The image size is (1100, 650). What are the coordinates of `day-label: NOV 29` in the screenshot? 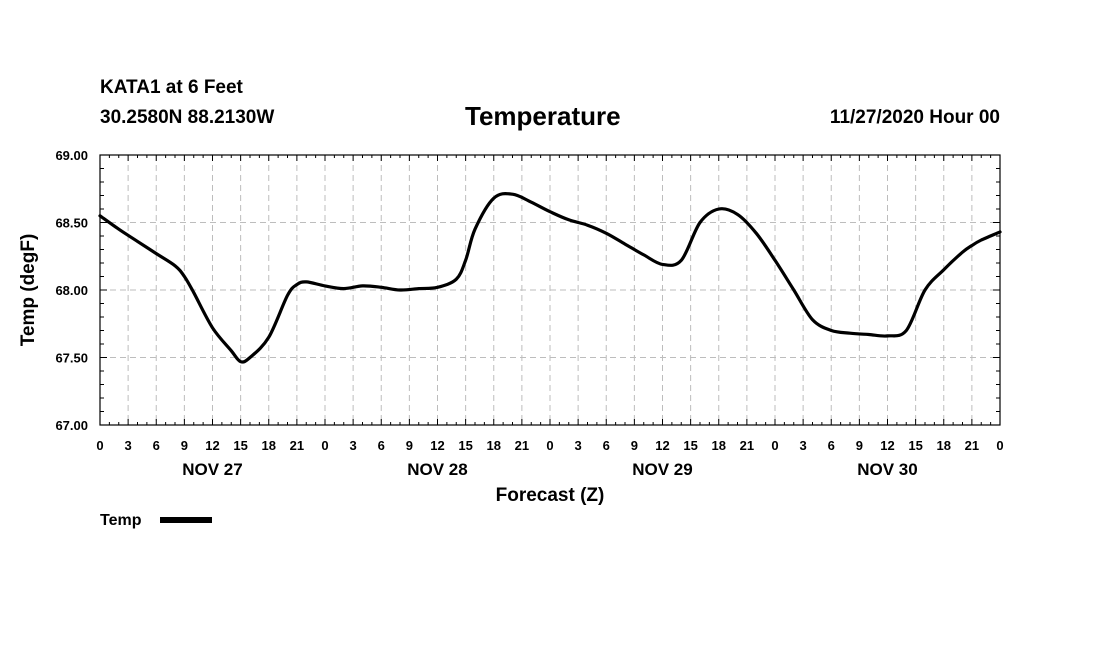 It's located at (662, 469).